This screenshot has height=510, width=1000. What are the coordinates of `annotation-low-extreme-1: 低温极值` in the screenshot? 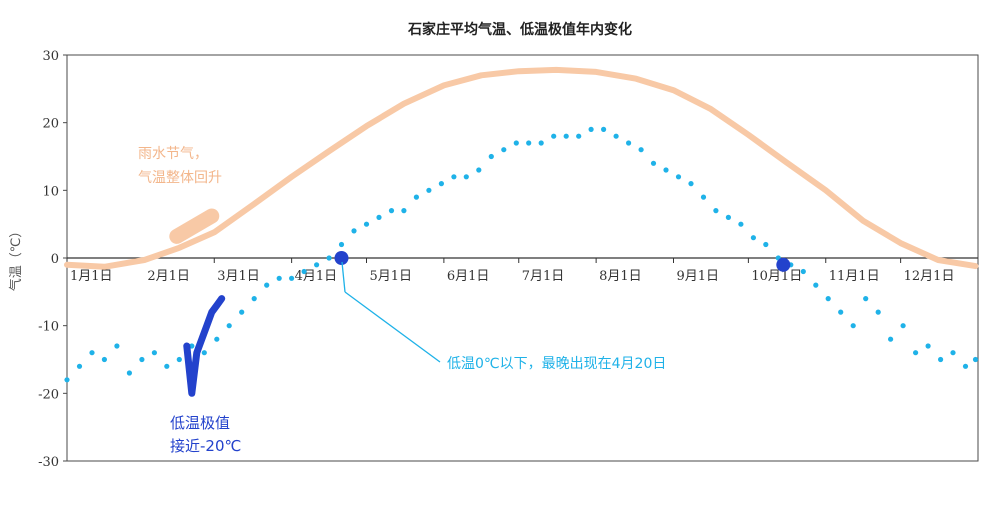 It's located at (200, 423).